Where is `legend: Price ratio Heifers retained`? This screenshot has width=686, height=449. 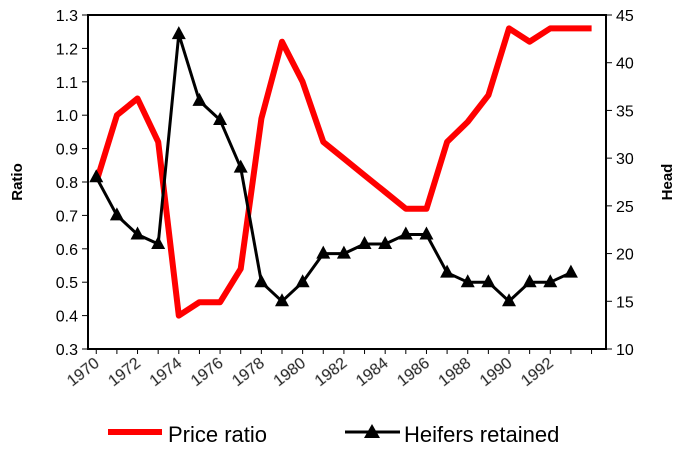
legend: Price ratio Heifers retained is located at coordinates (333, 434).